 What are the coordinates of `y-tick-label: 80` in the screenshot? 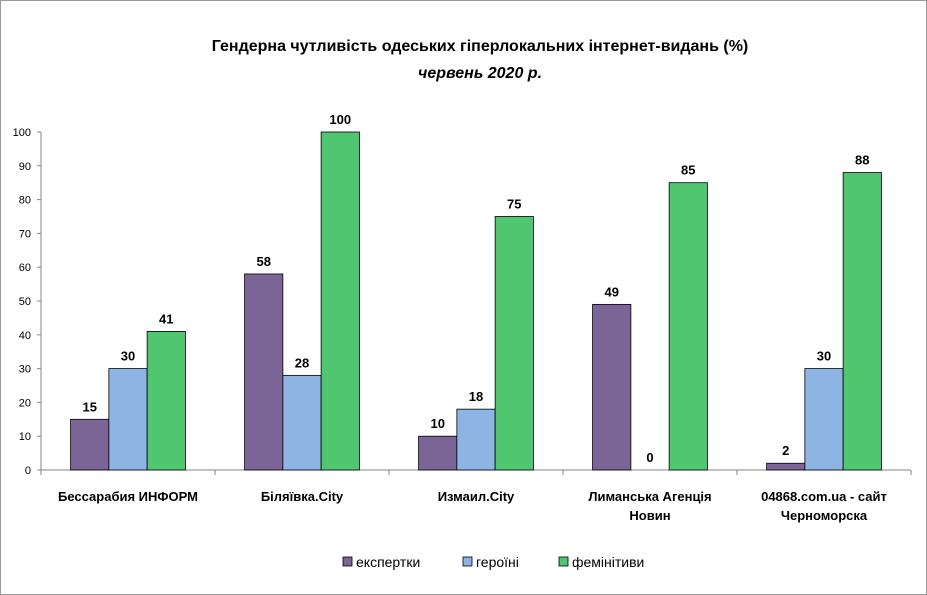 It's located at (25, 201).